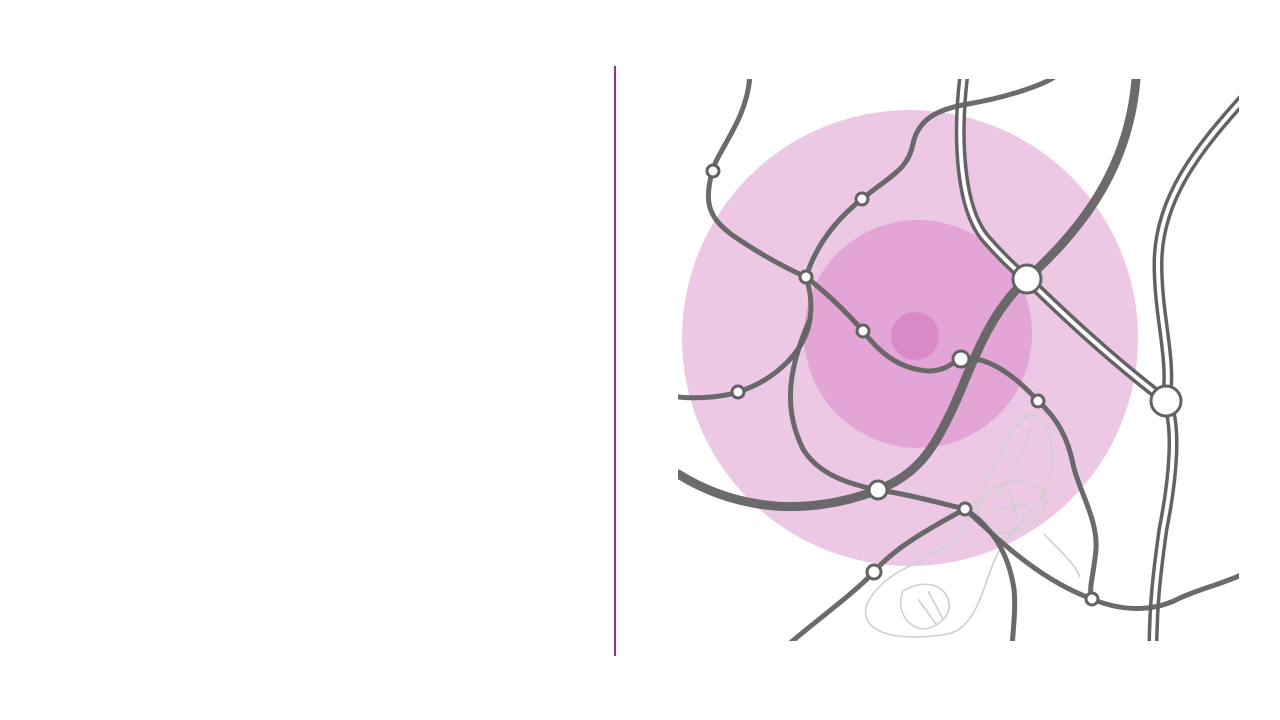 This screenshot has height=720, width=1280. I want to click on catchment-center-icon, so click(915, 336).